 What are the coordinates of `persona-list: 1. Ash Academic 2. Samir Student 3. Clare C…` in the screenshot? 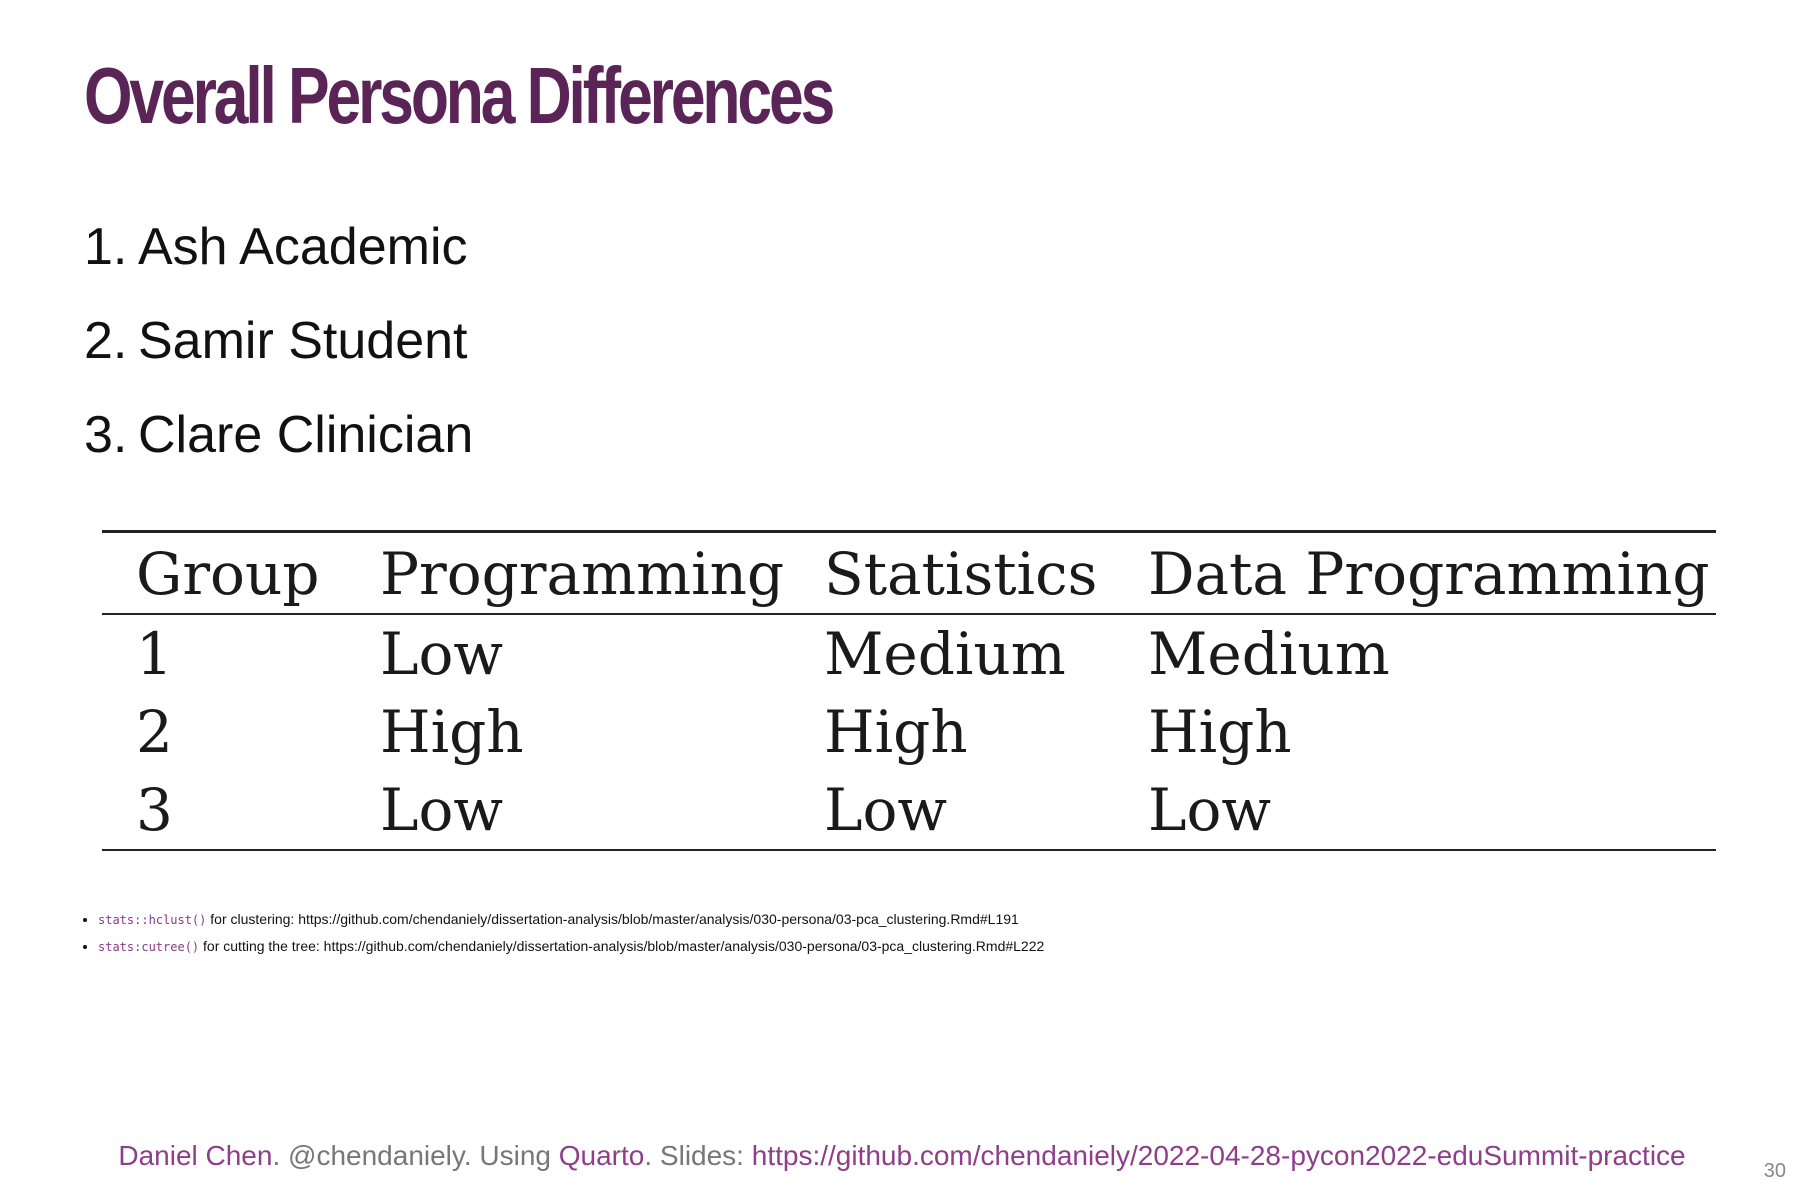 It's located at (278, 341).